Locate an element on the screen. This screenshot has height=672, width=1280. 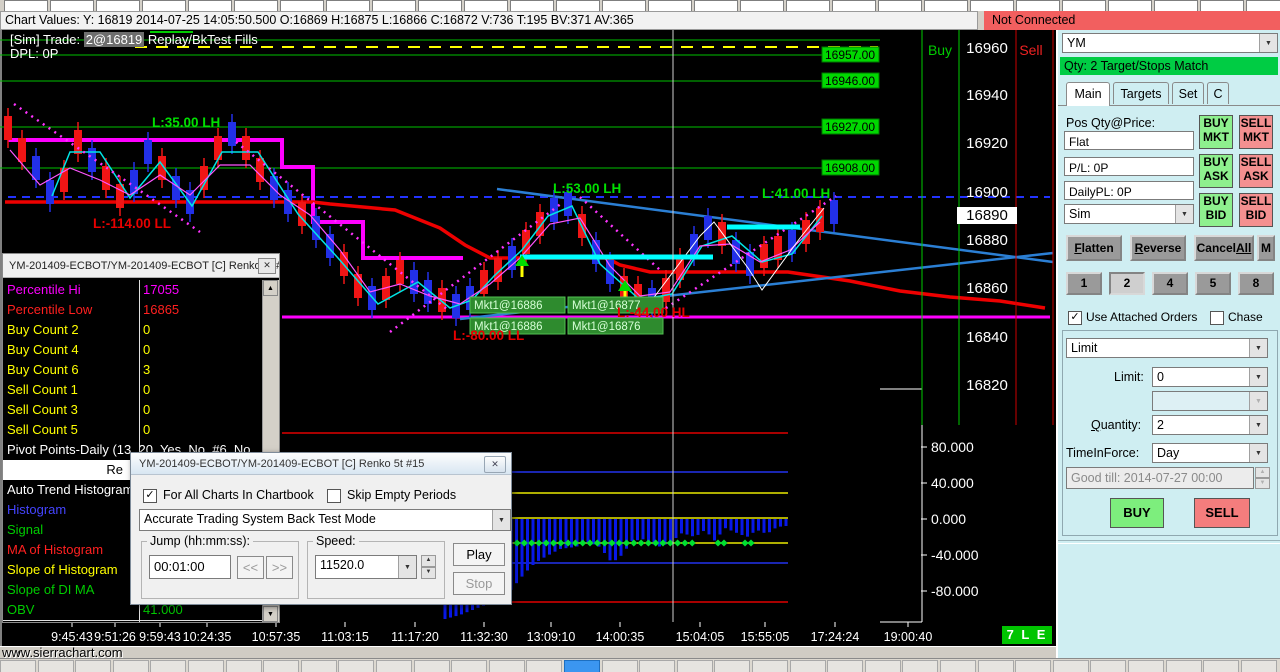
all-charts-checkbox: ✓ is located at coordinates (150, 496).